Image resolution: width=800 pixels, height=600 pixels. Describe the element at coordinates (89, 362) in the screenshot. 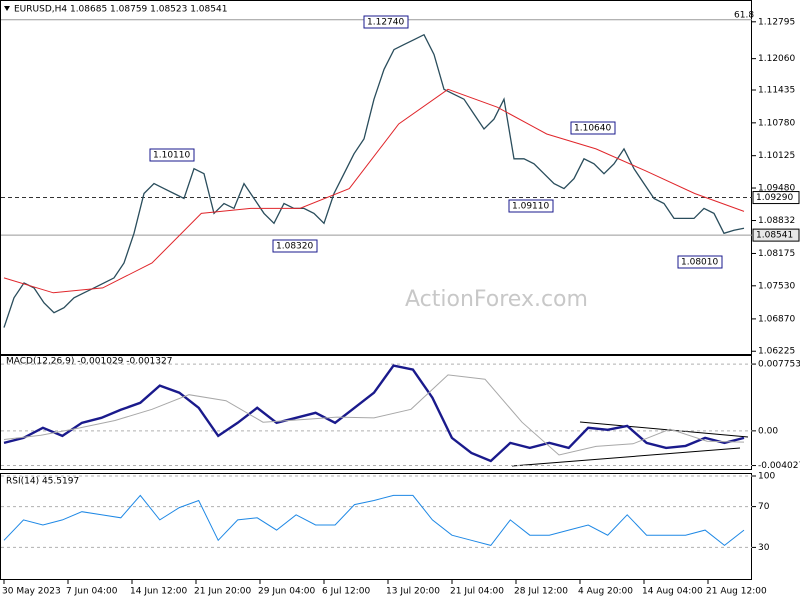

I see `panel-title: MACD(12,26,9) -0.001029 -0.001327` at that location.